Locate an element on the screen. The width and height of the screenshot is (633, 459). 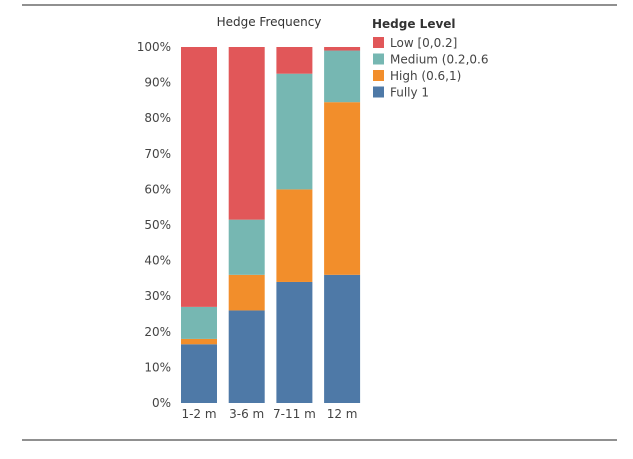
y-tick-label: 50% is located at coordinates (157, 225).